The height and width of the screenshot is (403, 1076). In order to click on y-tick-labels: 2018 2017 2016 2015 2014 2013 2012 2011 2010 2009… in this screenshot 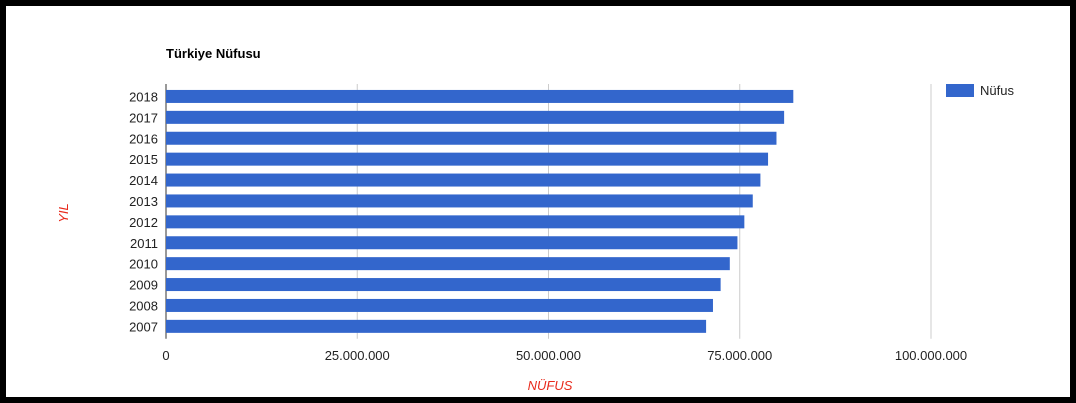, I will do `click(143, 211)`.